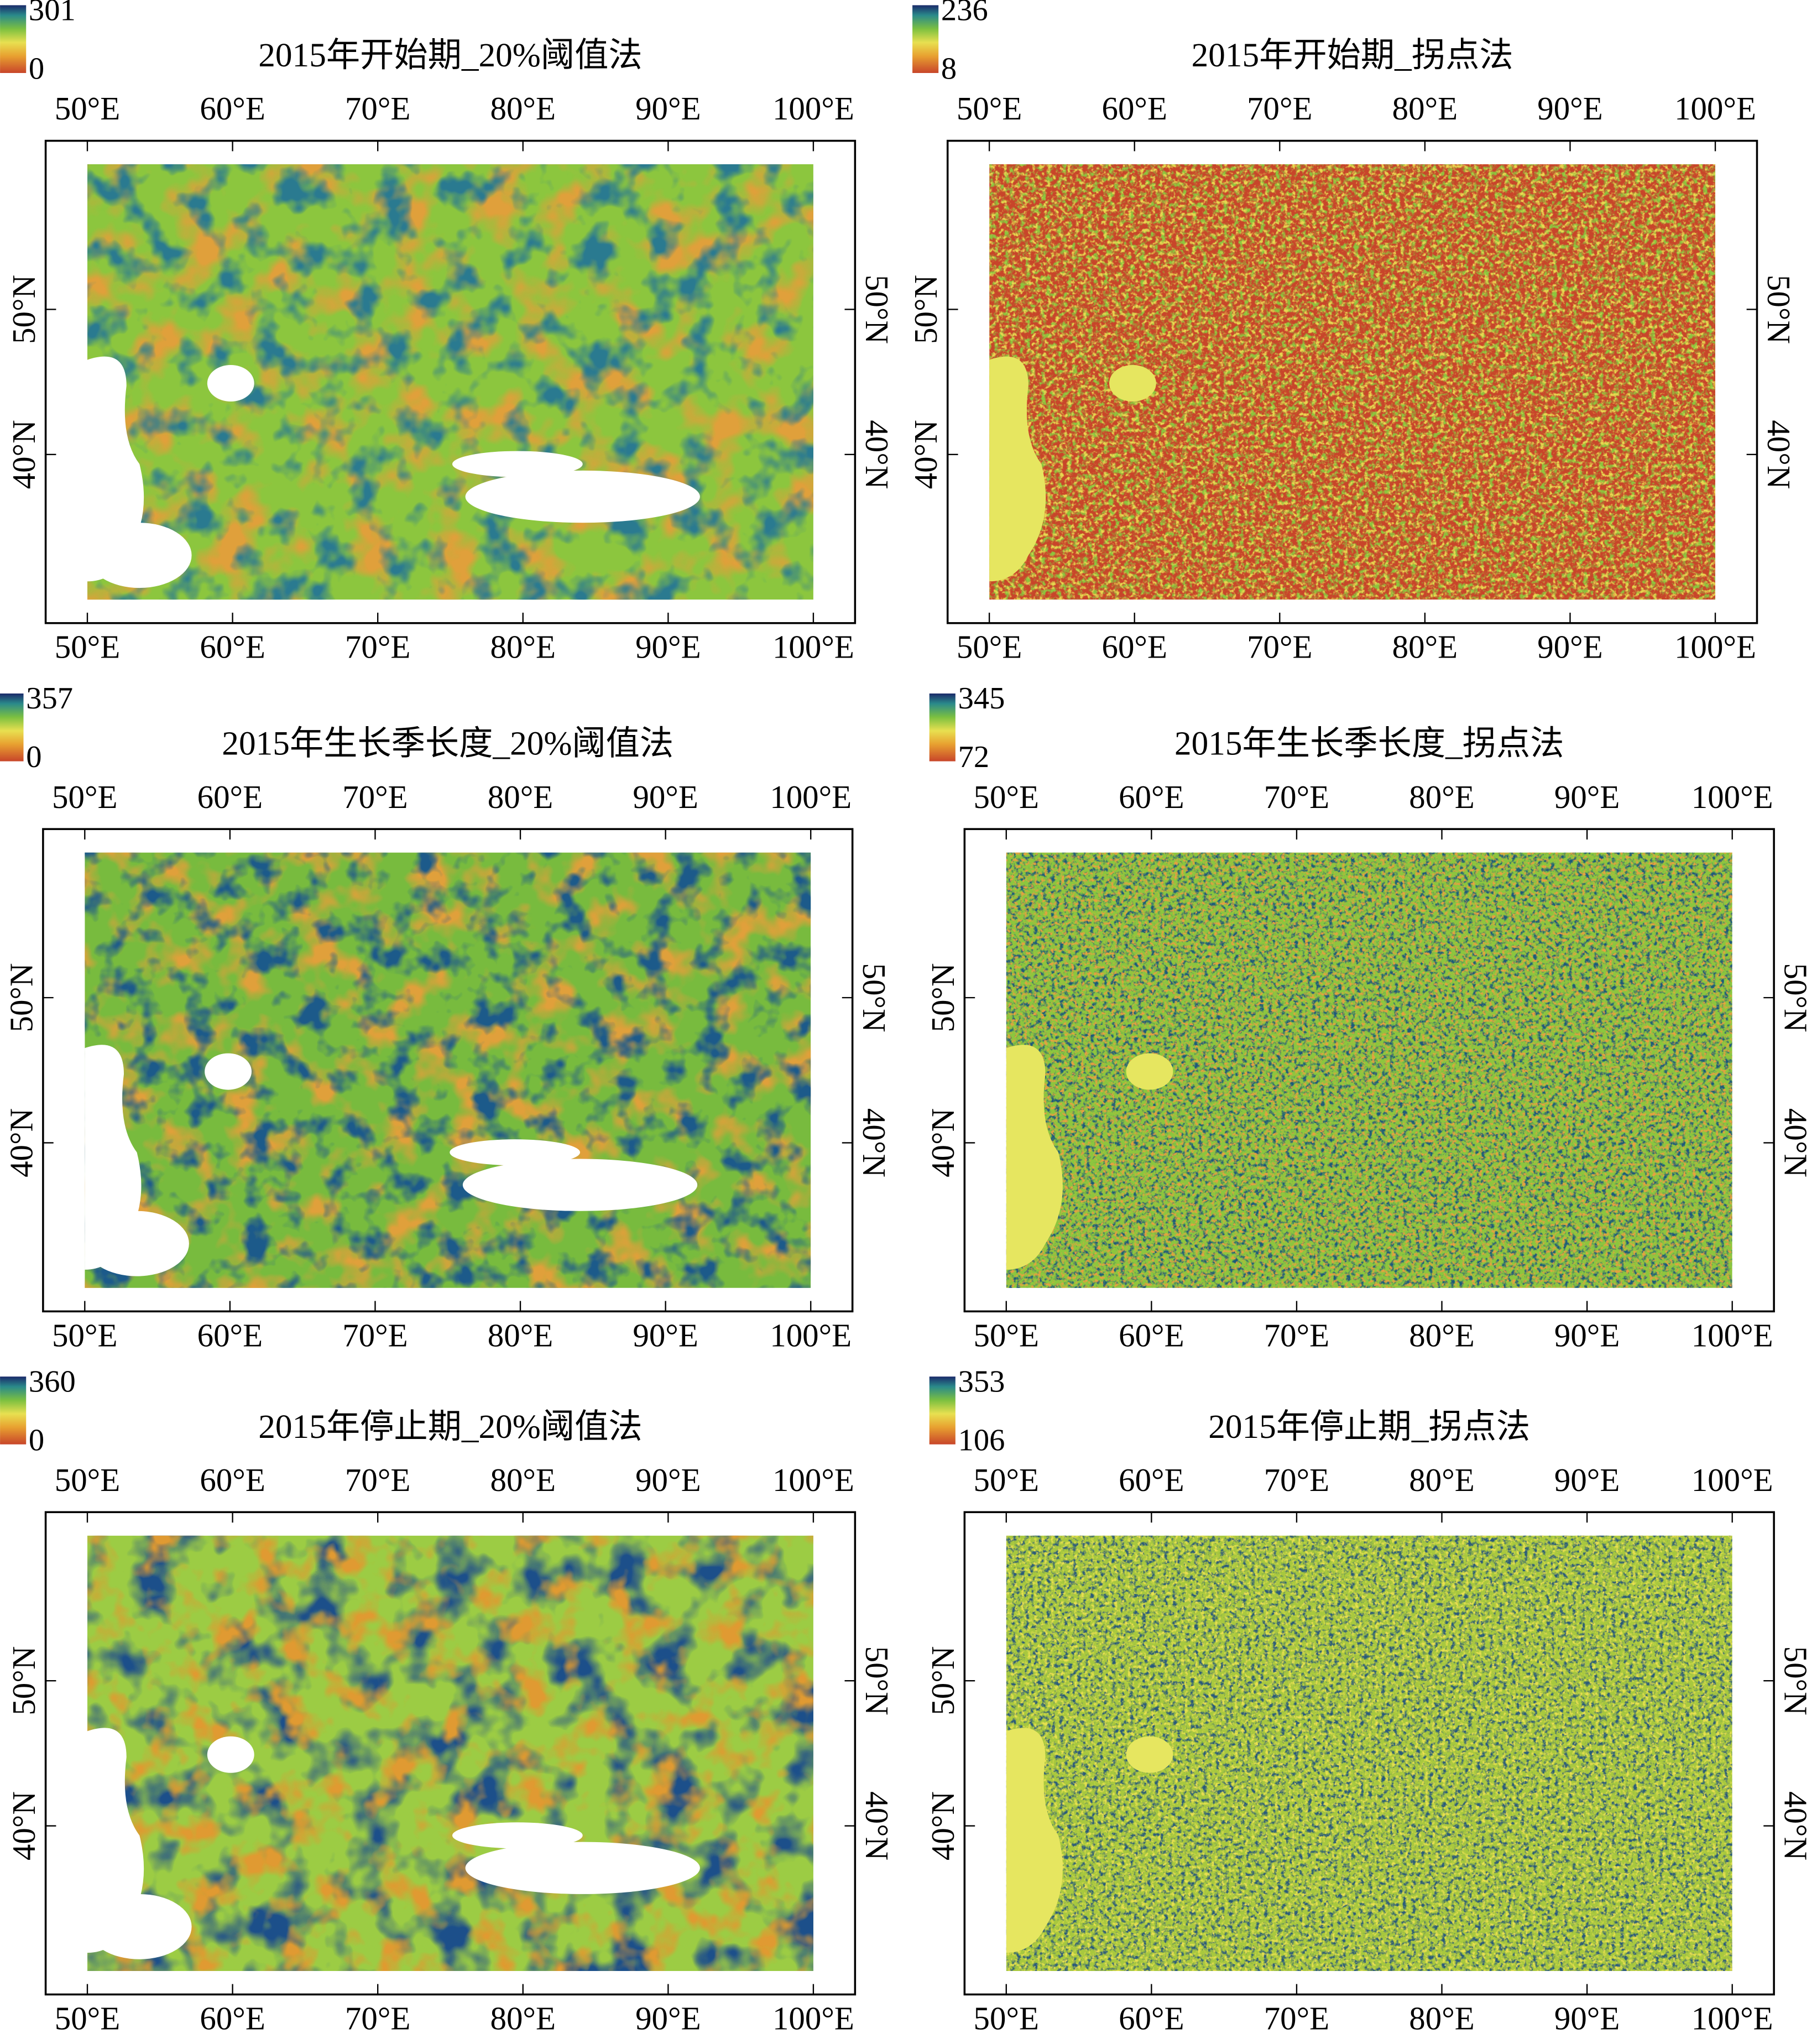 The image size is (1817, 2044). I want to click on panel-title: 2015年开始期_20%阈值法, so click(450, 55).